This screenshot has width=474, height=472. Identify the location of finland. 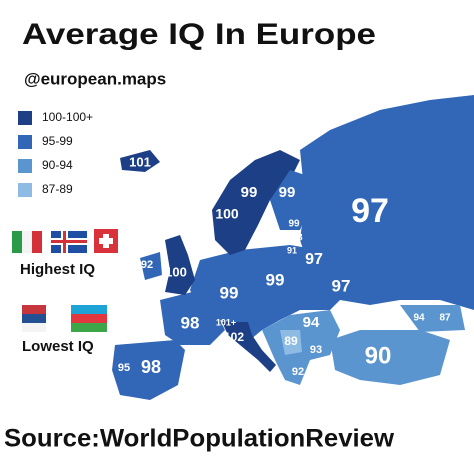
(290, 200).